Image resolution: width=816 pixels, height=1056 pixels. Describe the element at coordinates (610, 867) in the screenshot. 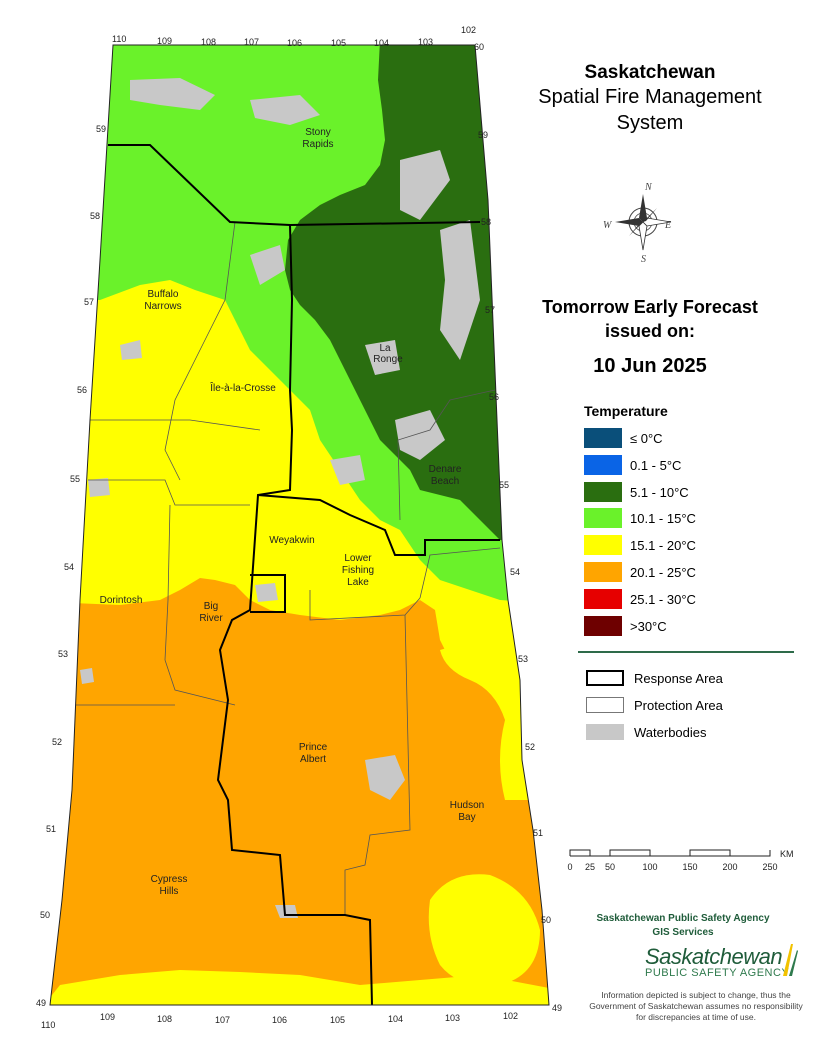

I see `scale-tick: 50` at that location.